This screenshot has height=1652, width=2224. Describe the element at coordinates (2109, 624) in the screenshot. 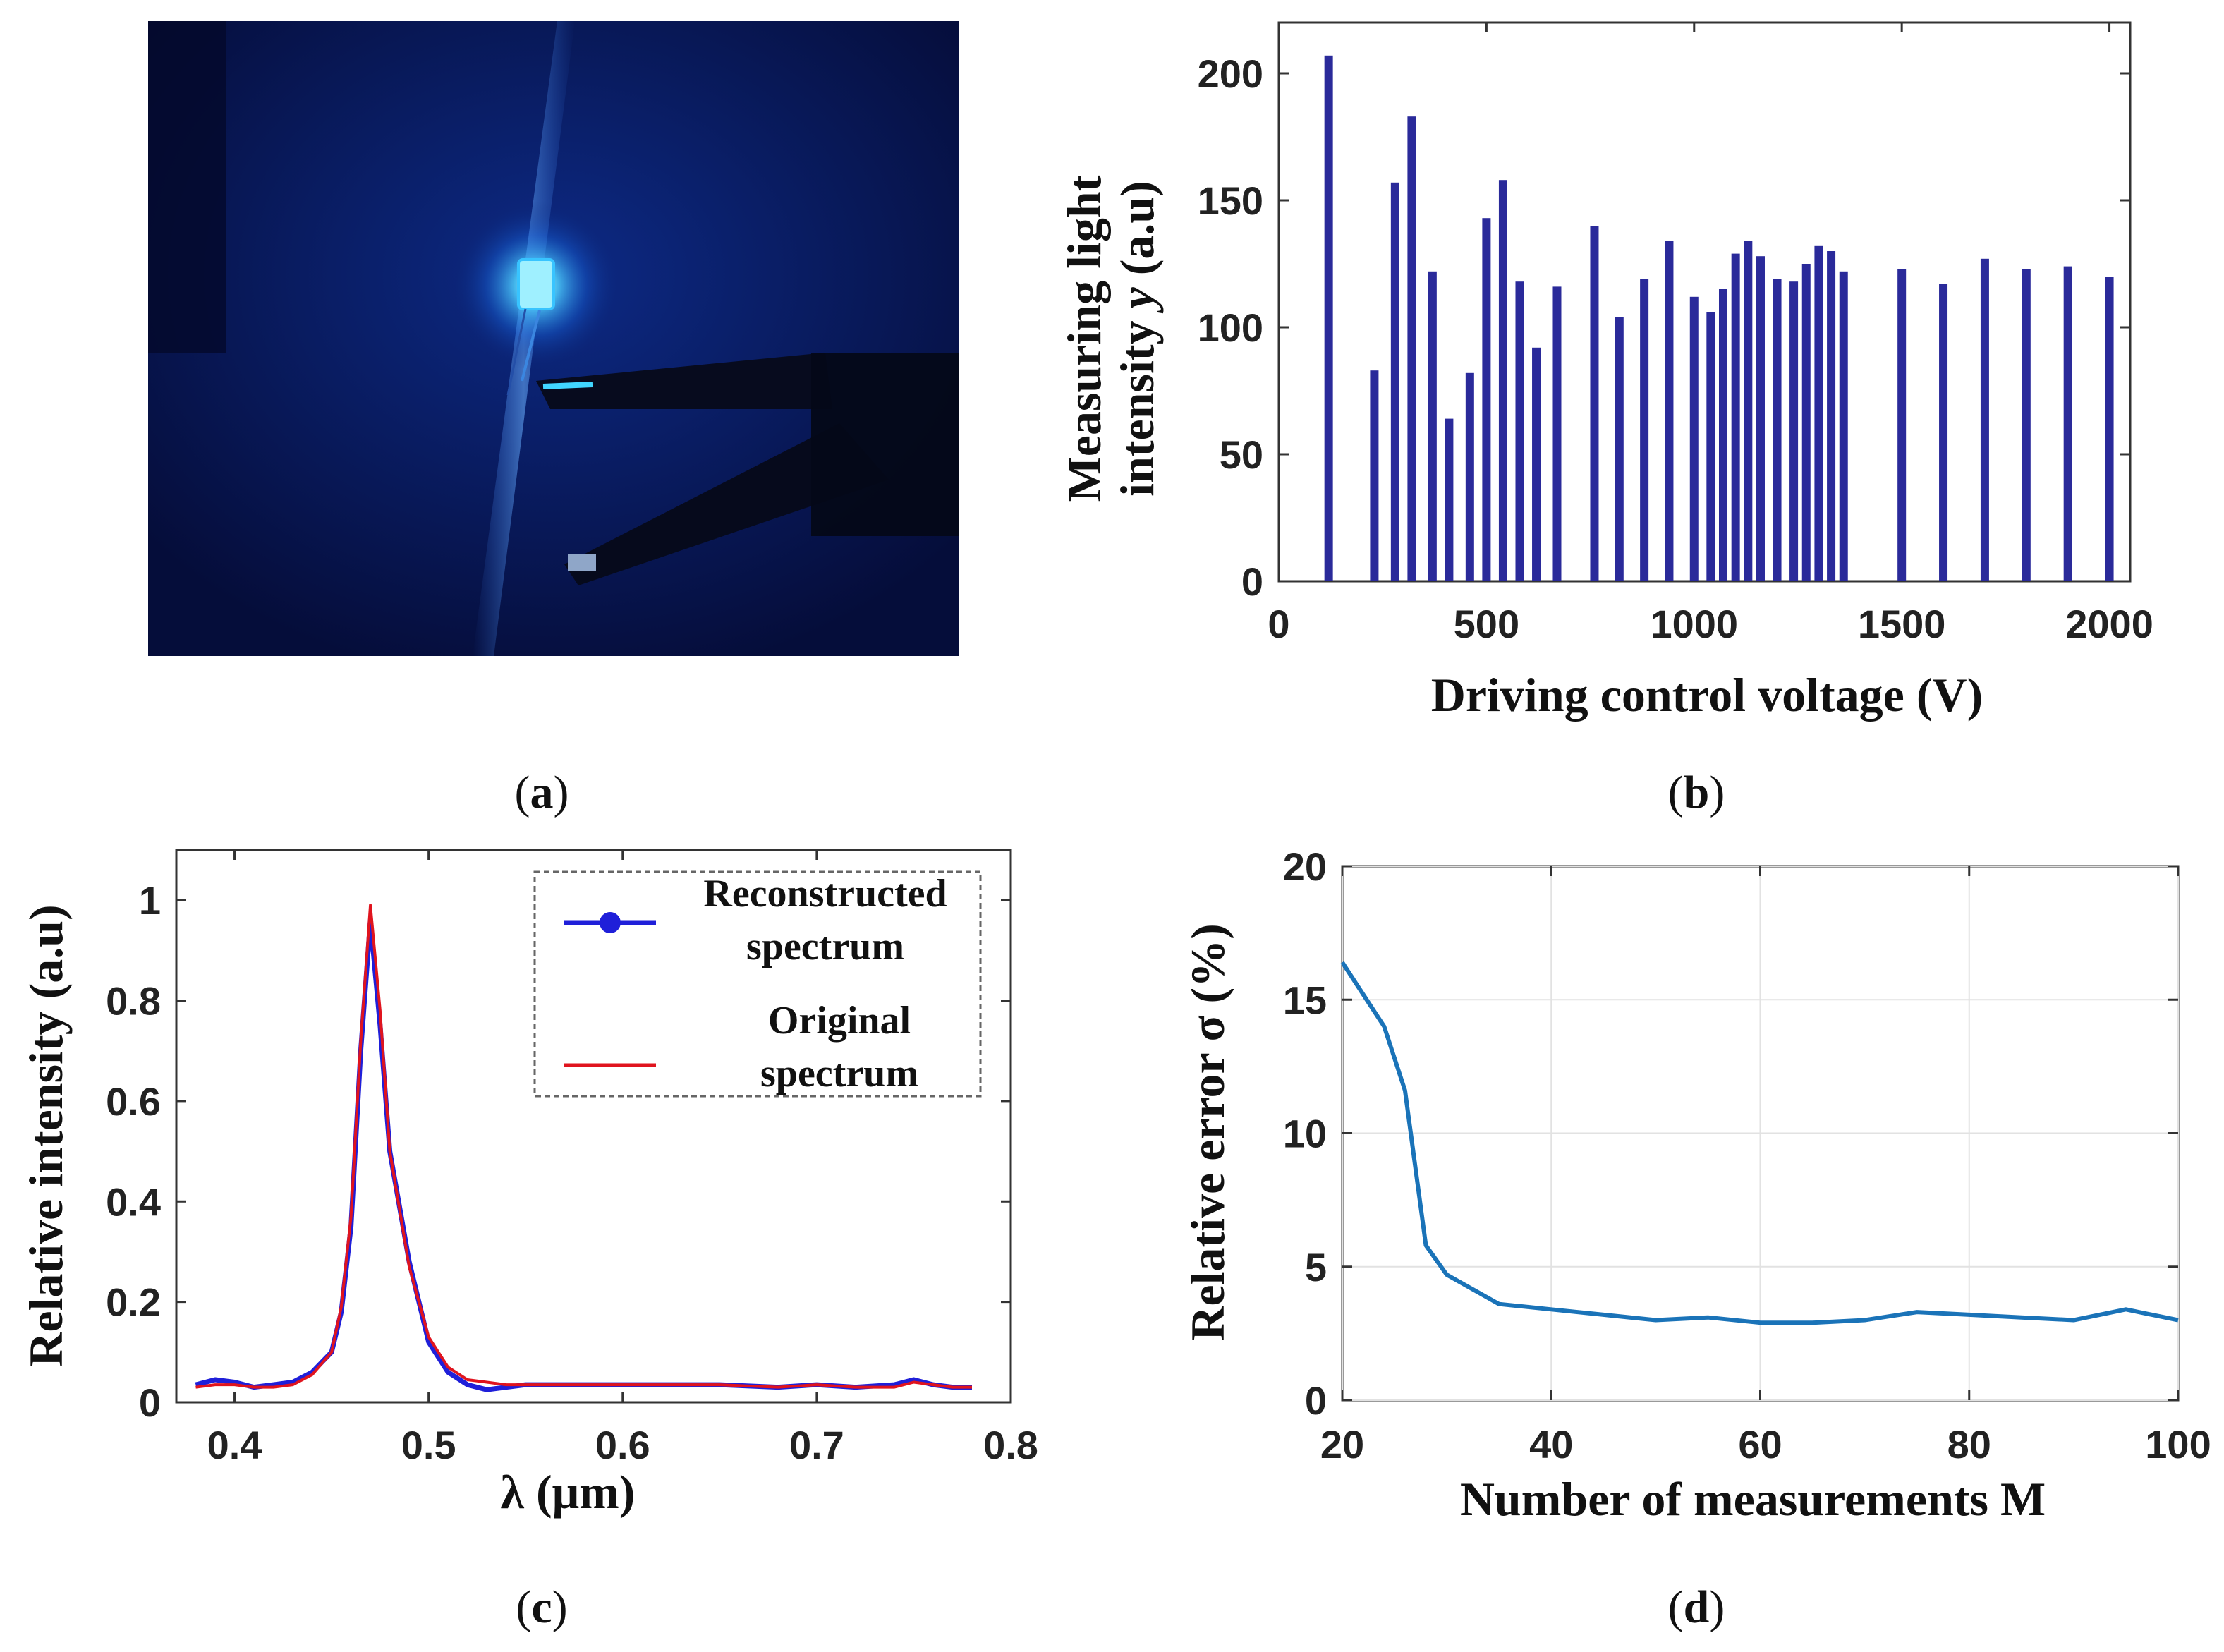

I see `x-tick-label: 2000` at that location.